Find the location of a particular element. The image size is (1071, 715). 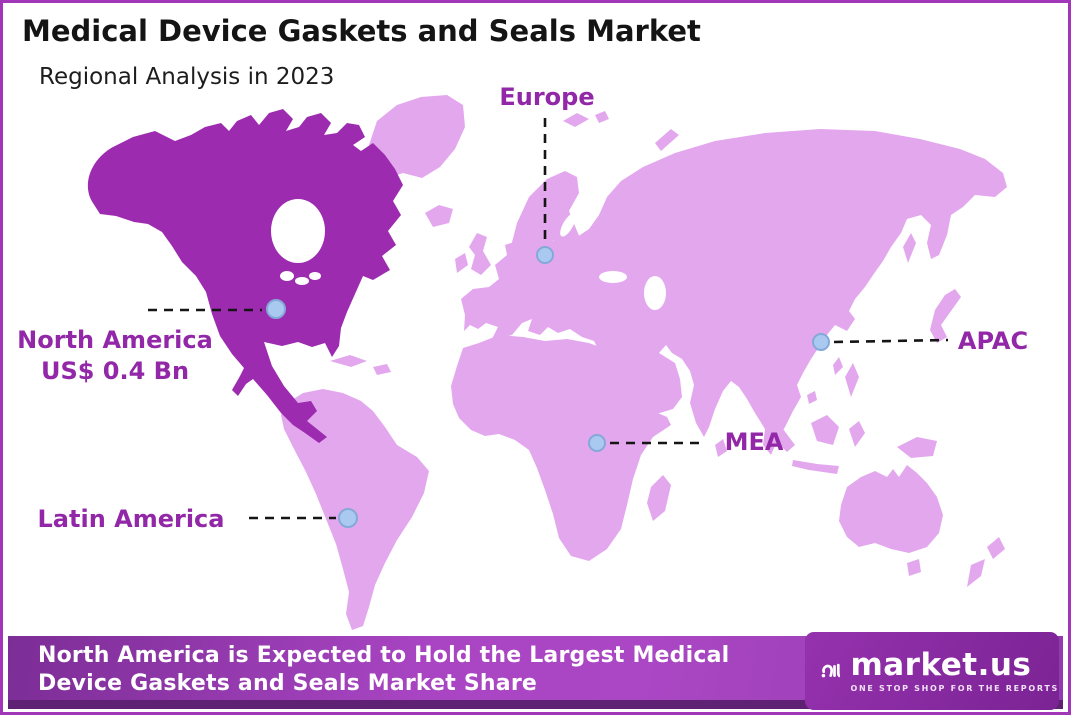

brand-text-block: market.us ONE STOP SHOP FOR THE REPORTS is located at coordinates (954, 669).